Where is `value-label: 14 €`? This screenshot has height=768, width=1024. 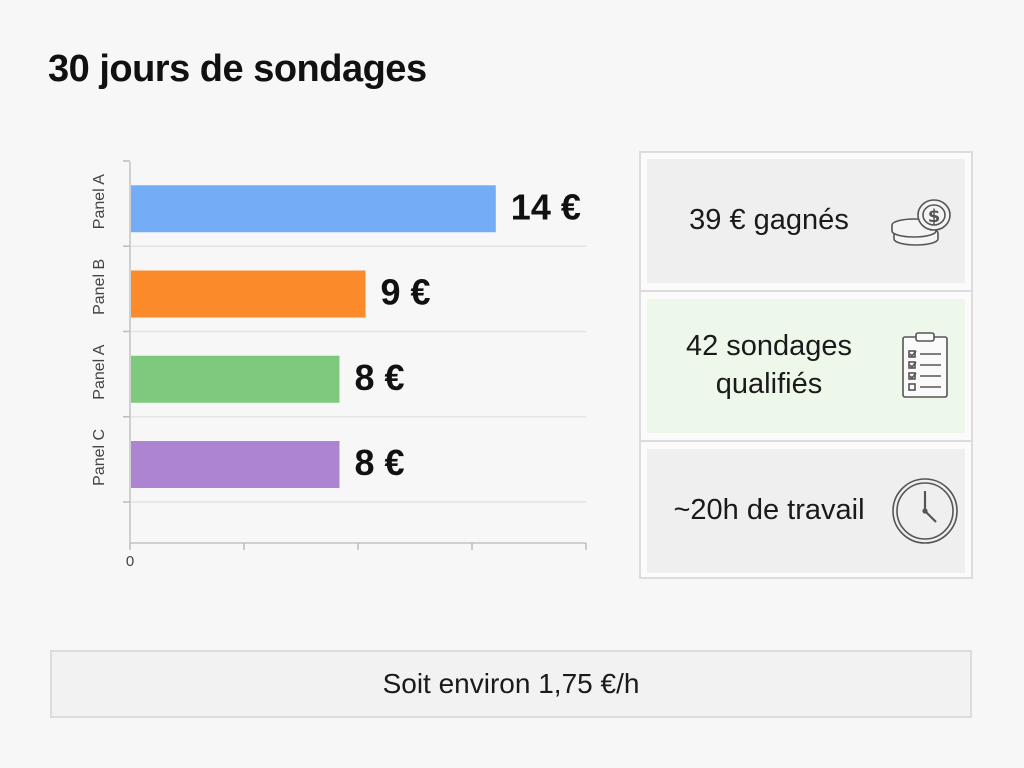
value-label: 14 € is located at coordinates (546, 206).